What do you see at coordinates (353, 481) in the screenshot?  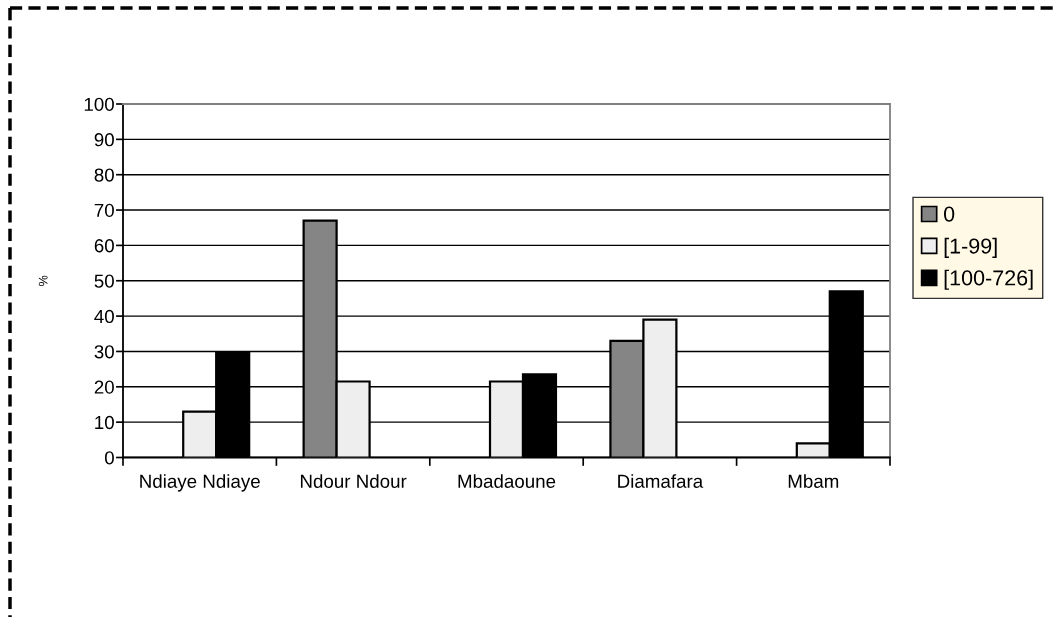 I see `x-tick-label: Ndour Ndour` at bounding box center [353, 481].